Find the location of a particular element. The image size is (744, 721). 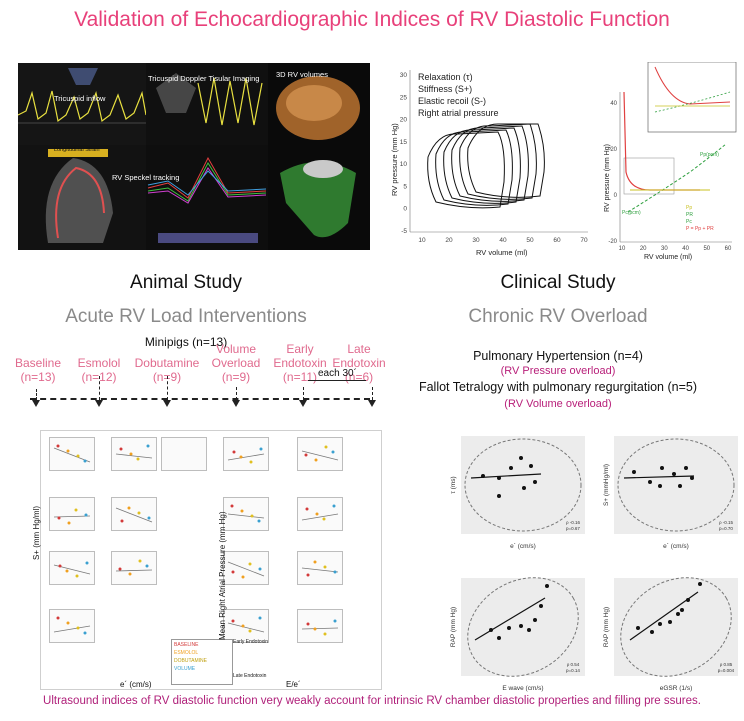

pv-loop-xlabel: RV volume (ml) is located at coordinates (502, 252).